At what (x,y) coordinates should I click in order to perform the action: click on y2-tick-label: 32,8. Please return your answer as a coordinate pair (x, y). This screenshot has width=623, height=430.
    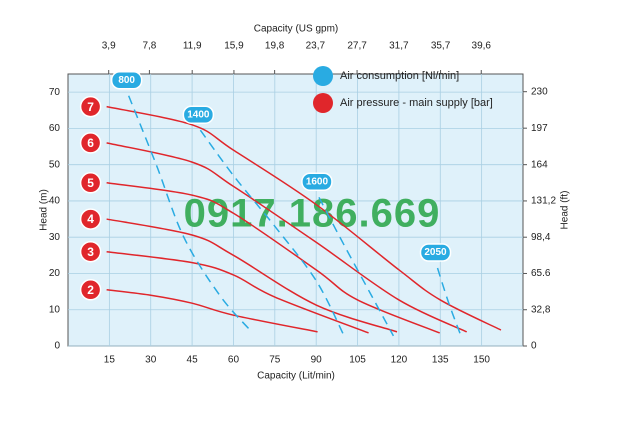
    Looking at the image, I should click on (541, 309).